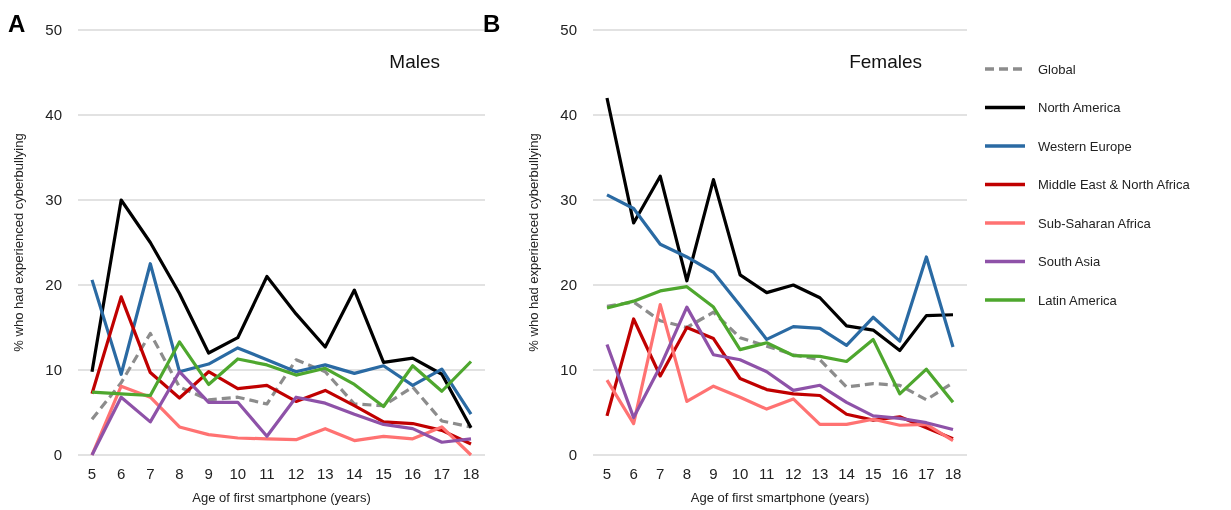 The width and height of the screenshot is (1231, 510). What do you see at coordinates (1057, 69) in the screenshot?
I see `legend-label: Global` at bounding box center [1057, 69].